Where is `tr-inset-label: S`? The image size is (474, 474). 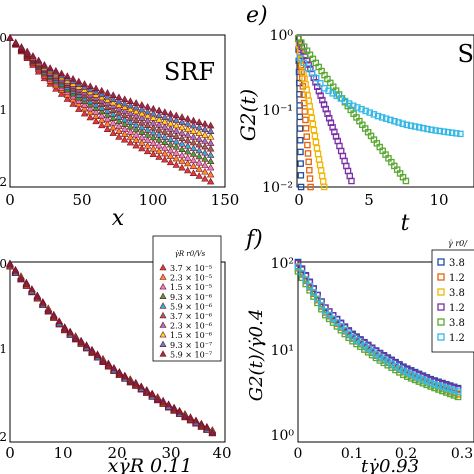
tr-inset-label: S is located at coordinates (466, 54).